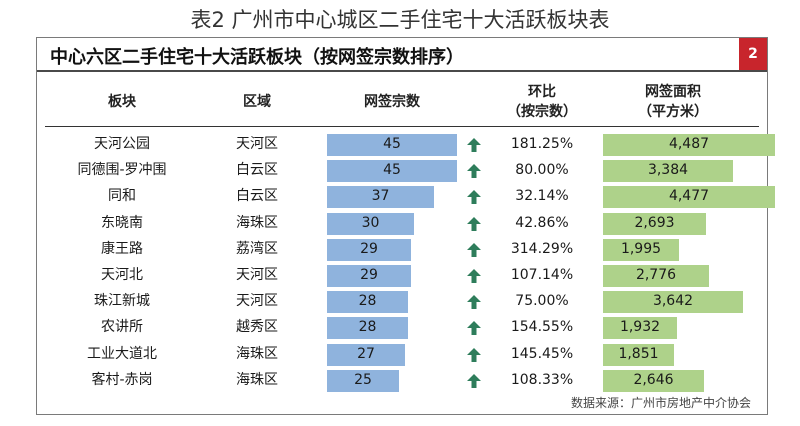  I want to click on column-header-district: 区域, so click(257, 102).